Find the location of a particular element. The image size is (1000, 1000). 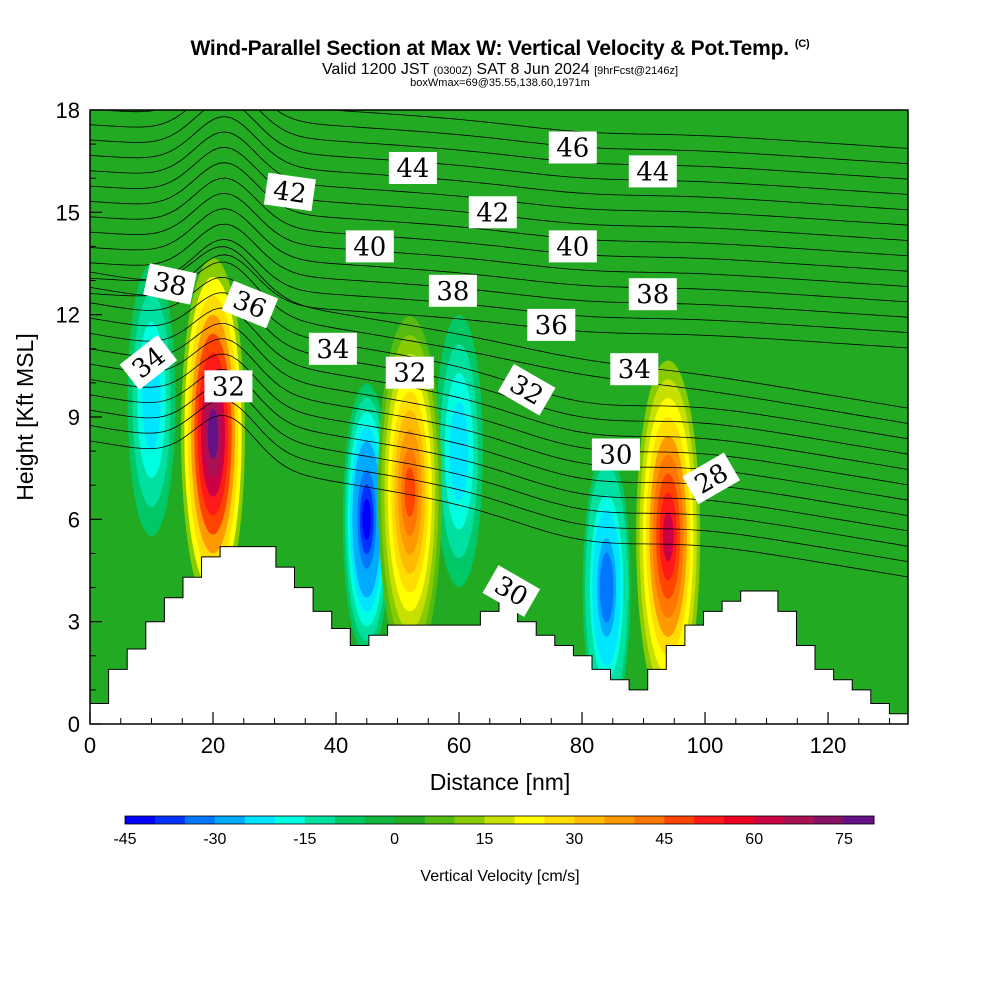

contour-label: 36 is located at coordinates (551, 324).